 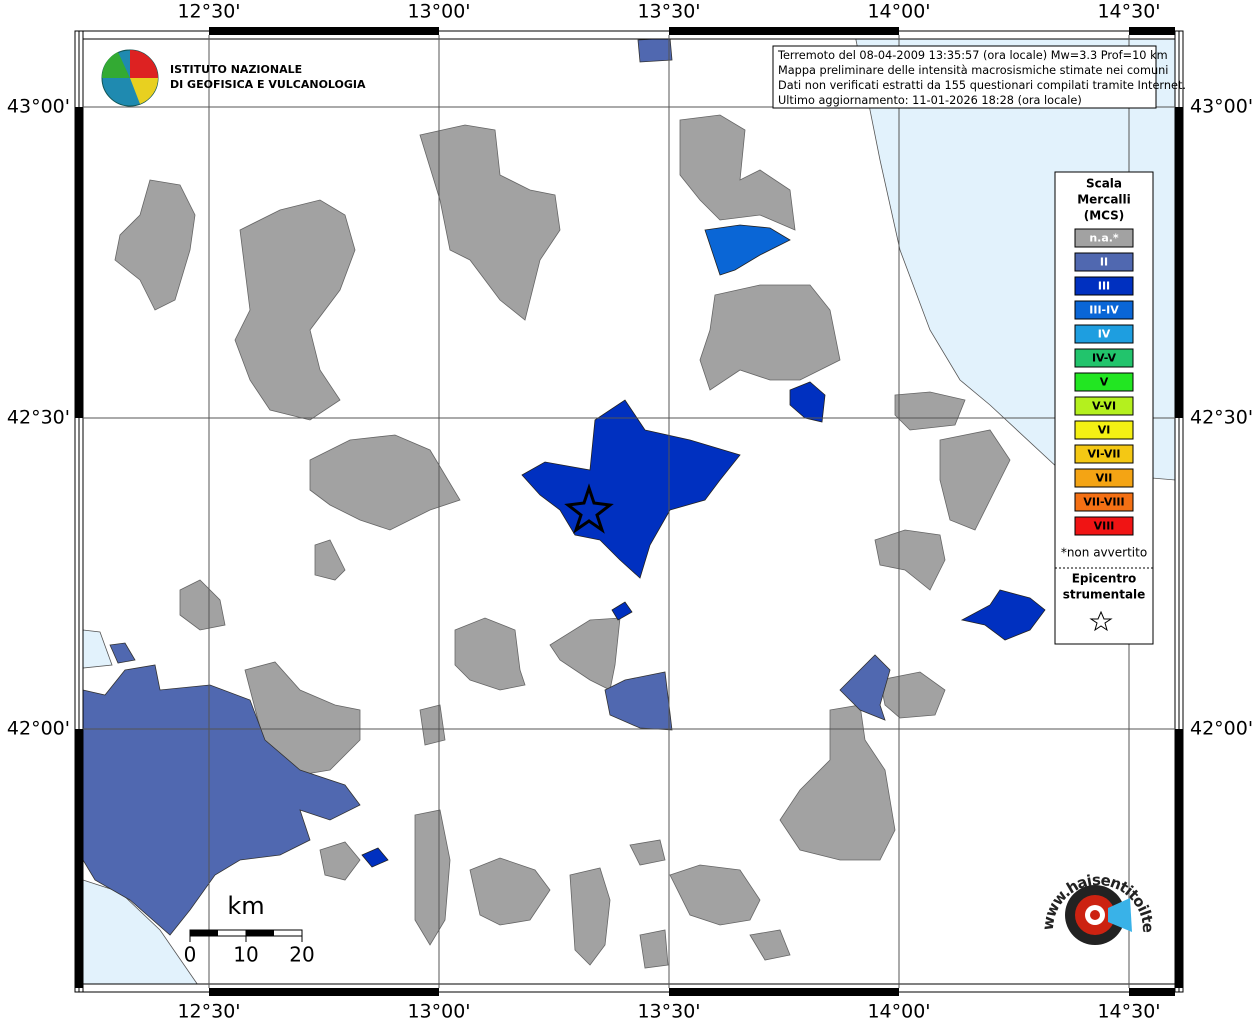 I want to click on legend-label: IV-V, so click(x=1104, y=358).